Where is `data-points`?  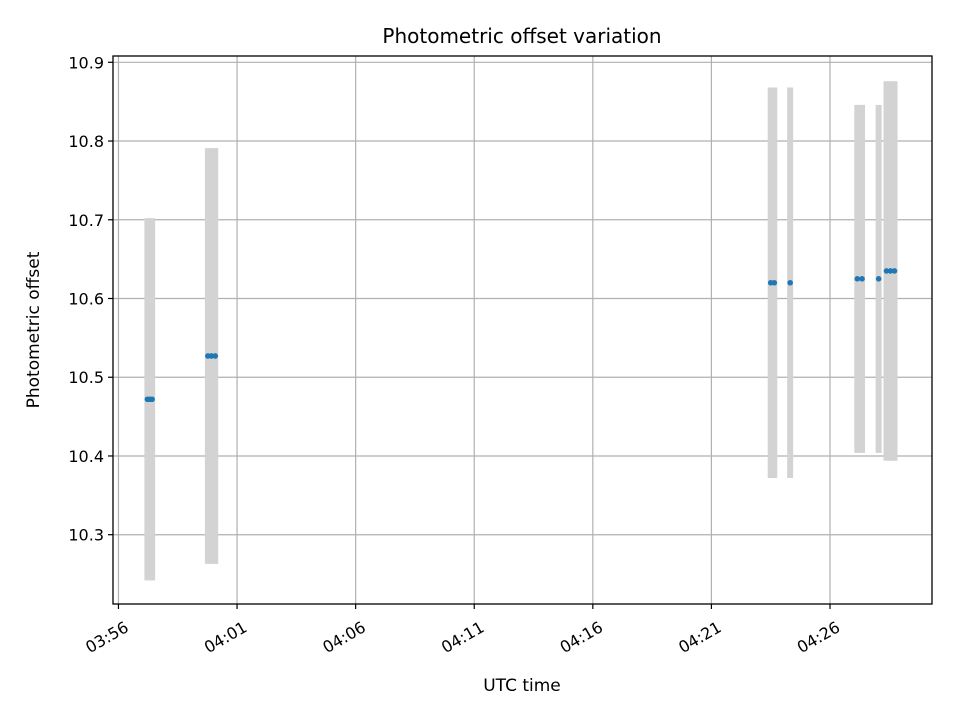 data-points is located at coordinates (521, 335).